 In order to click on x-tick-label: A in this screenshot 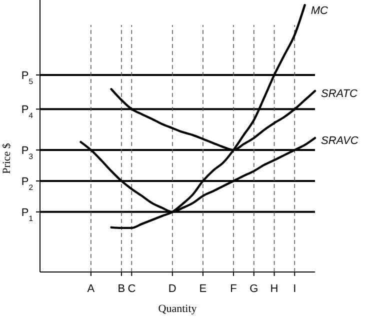, I will do `click(91, 289)`.